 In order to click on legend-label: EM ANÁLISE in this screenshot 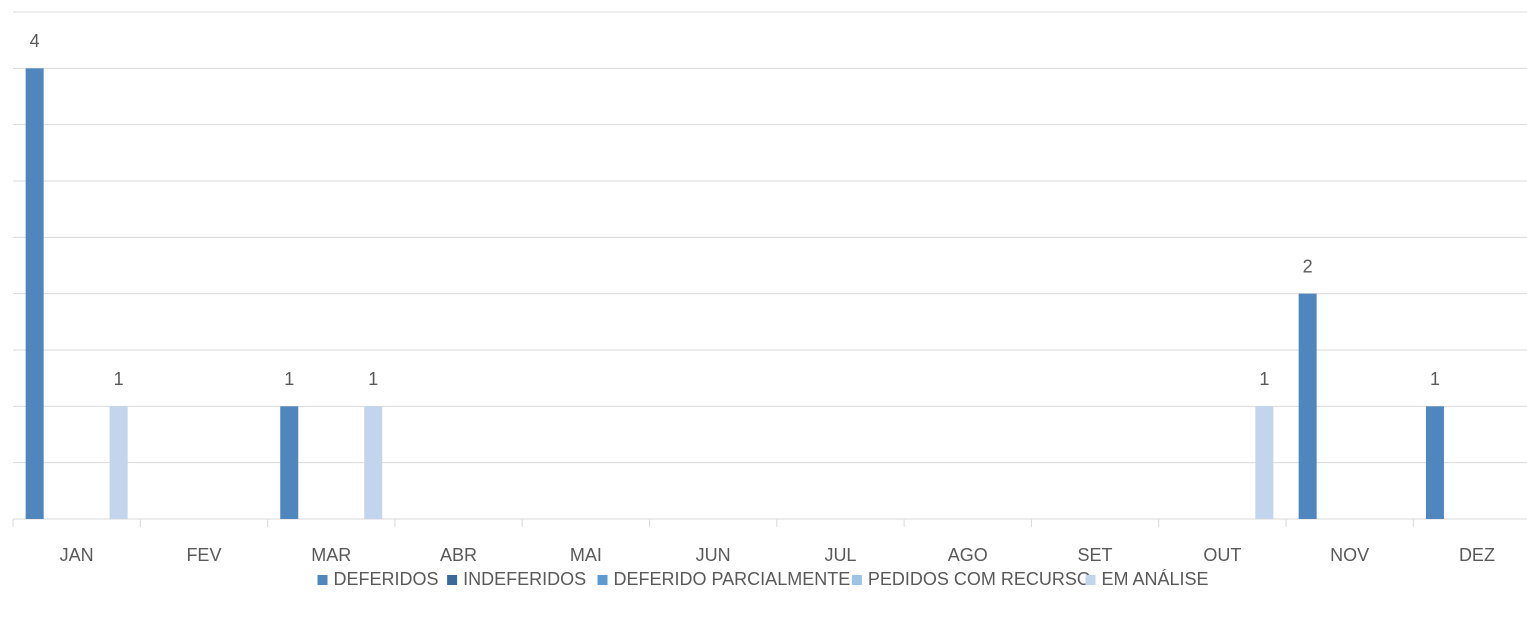, I will do `click(1155, 579)`.